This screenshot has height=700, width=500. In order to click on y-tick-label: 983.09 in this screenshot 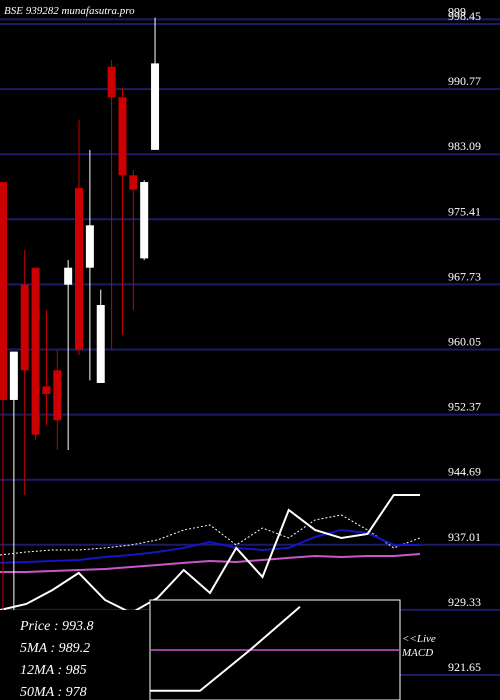, I will do `click(464, 146)`.